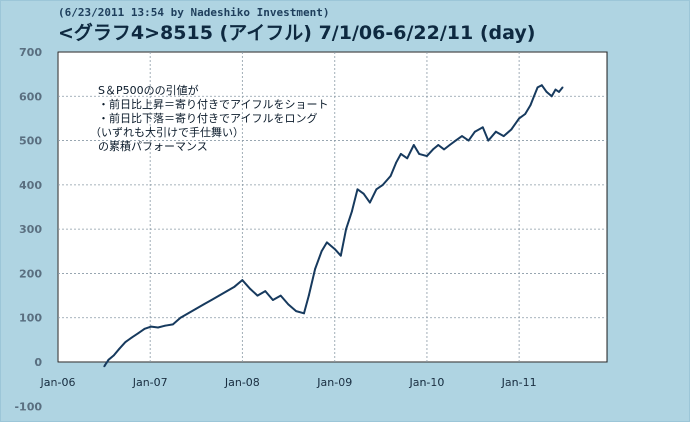 The width and height of the screenshot is (690, 422). What do you see at coordinates (30, 52) in the screenshot?
I see `y-tick-label: 700` at bounding box center [30, 52].